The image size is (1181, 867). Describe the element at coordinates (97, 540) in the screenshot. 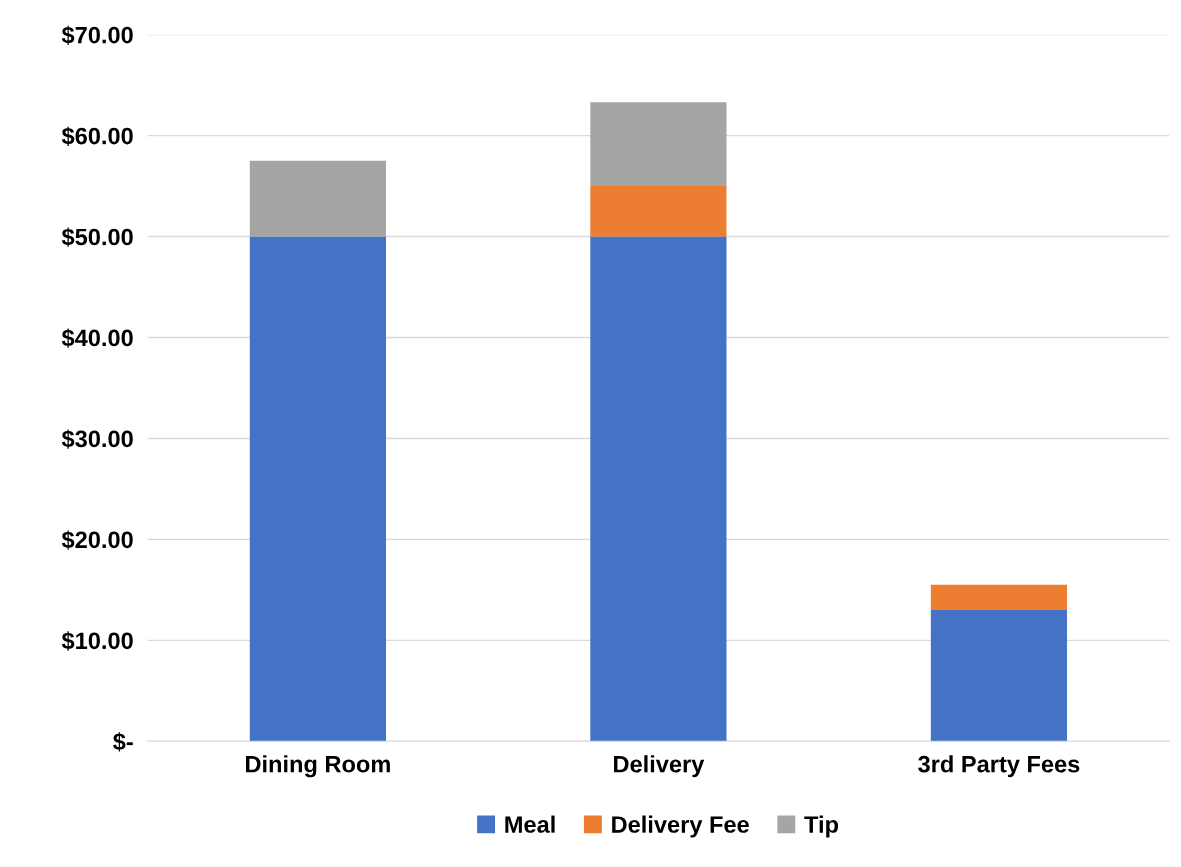

I see `y-tick-label: $20.00` at that location.